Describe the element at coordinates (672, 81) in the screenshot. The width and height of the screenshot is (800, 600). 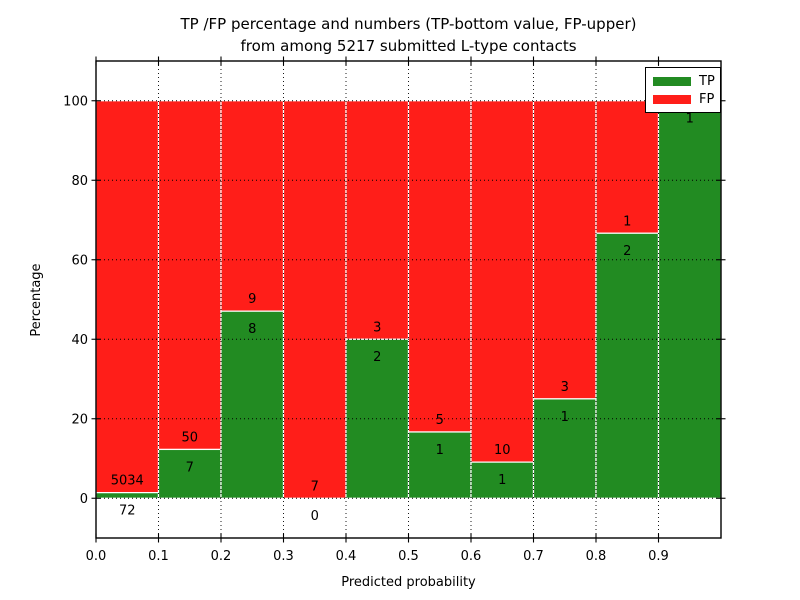
I see `tp-legend-swatch` at that location.